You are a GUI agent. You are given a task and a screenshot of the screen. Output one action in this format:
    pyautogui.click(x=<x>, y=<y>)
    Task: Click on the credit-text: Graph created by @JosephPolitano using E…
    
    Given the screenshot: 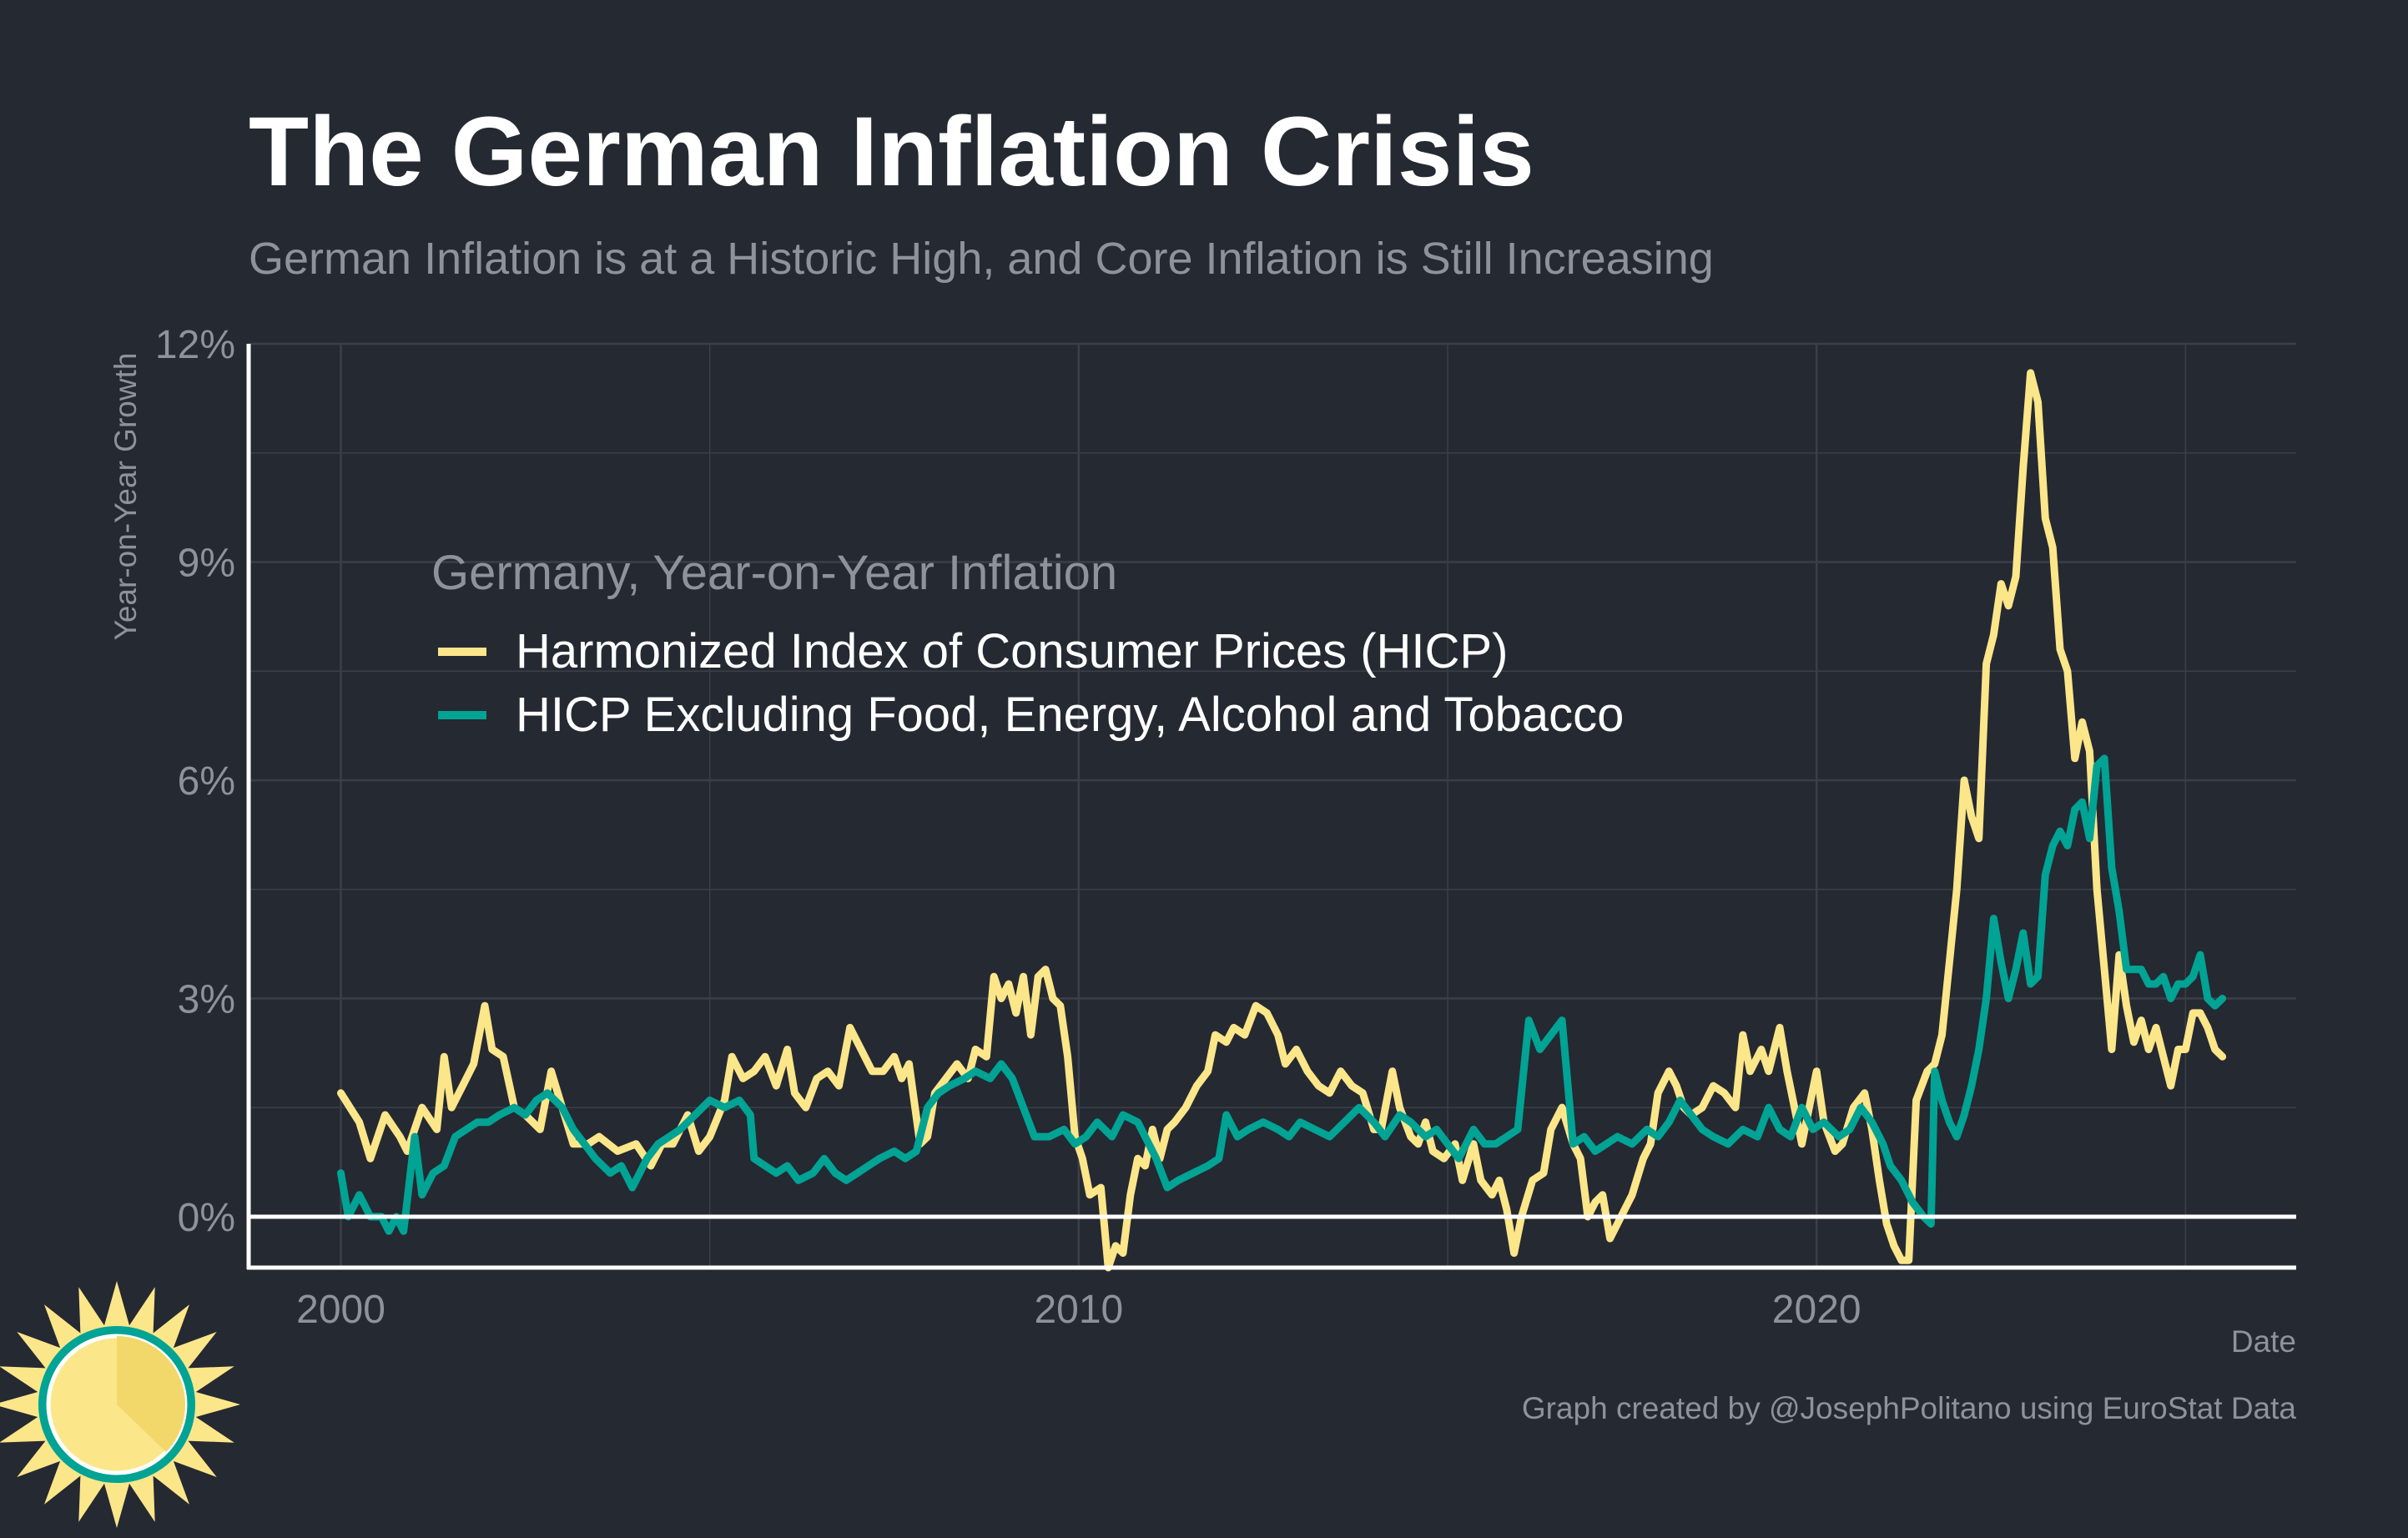 What is the action you would take?
    pyautogui.click(x=1909, y=1408)
    